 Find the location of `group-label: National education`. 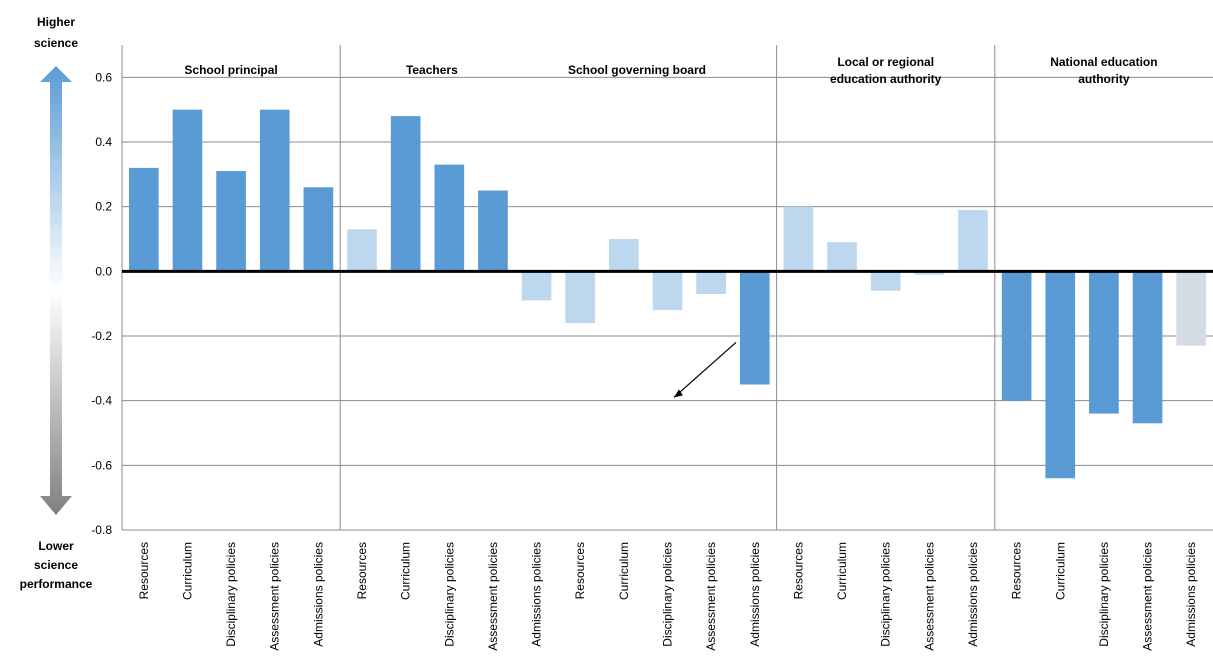

group-label: National education is located at coordinates (1103, 62).